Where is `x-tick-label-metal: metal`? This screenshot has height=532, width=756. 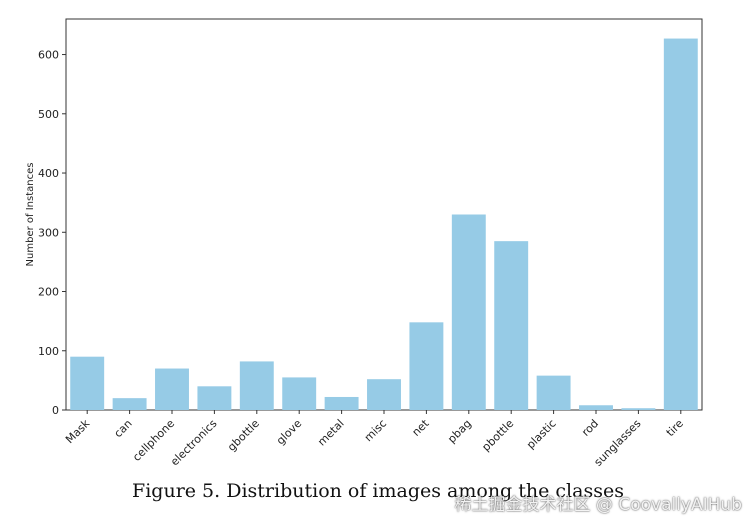 x-tick-label-metal: metal is located at coordinates (331, 433).